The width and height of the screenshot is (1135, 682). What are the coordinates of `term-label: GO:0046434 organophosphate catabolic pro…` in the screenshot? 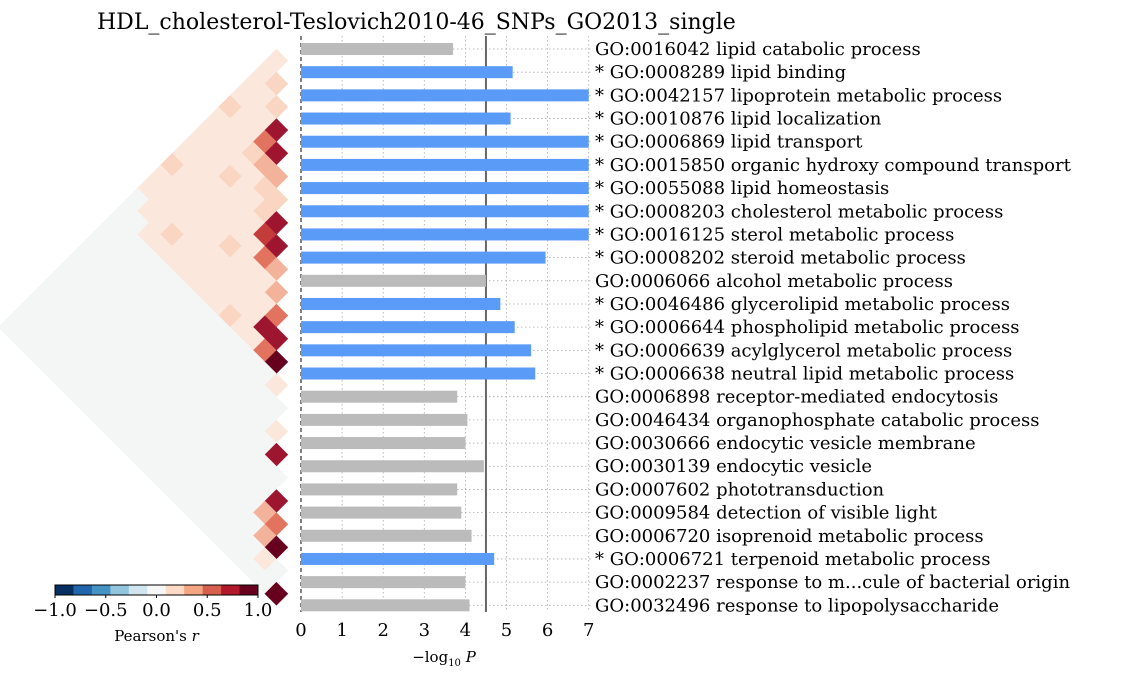 It's located at (817, 420).